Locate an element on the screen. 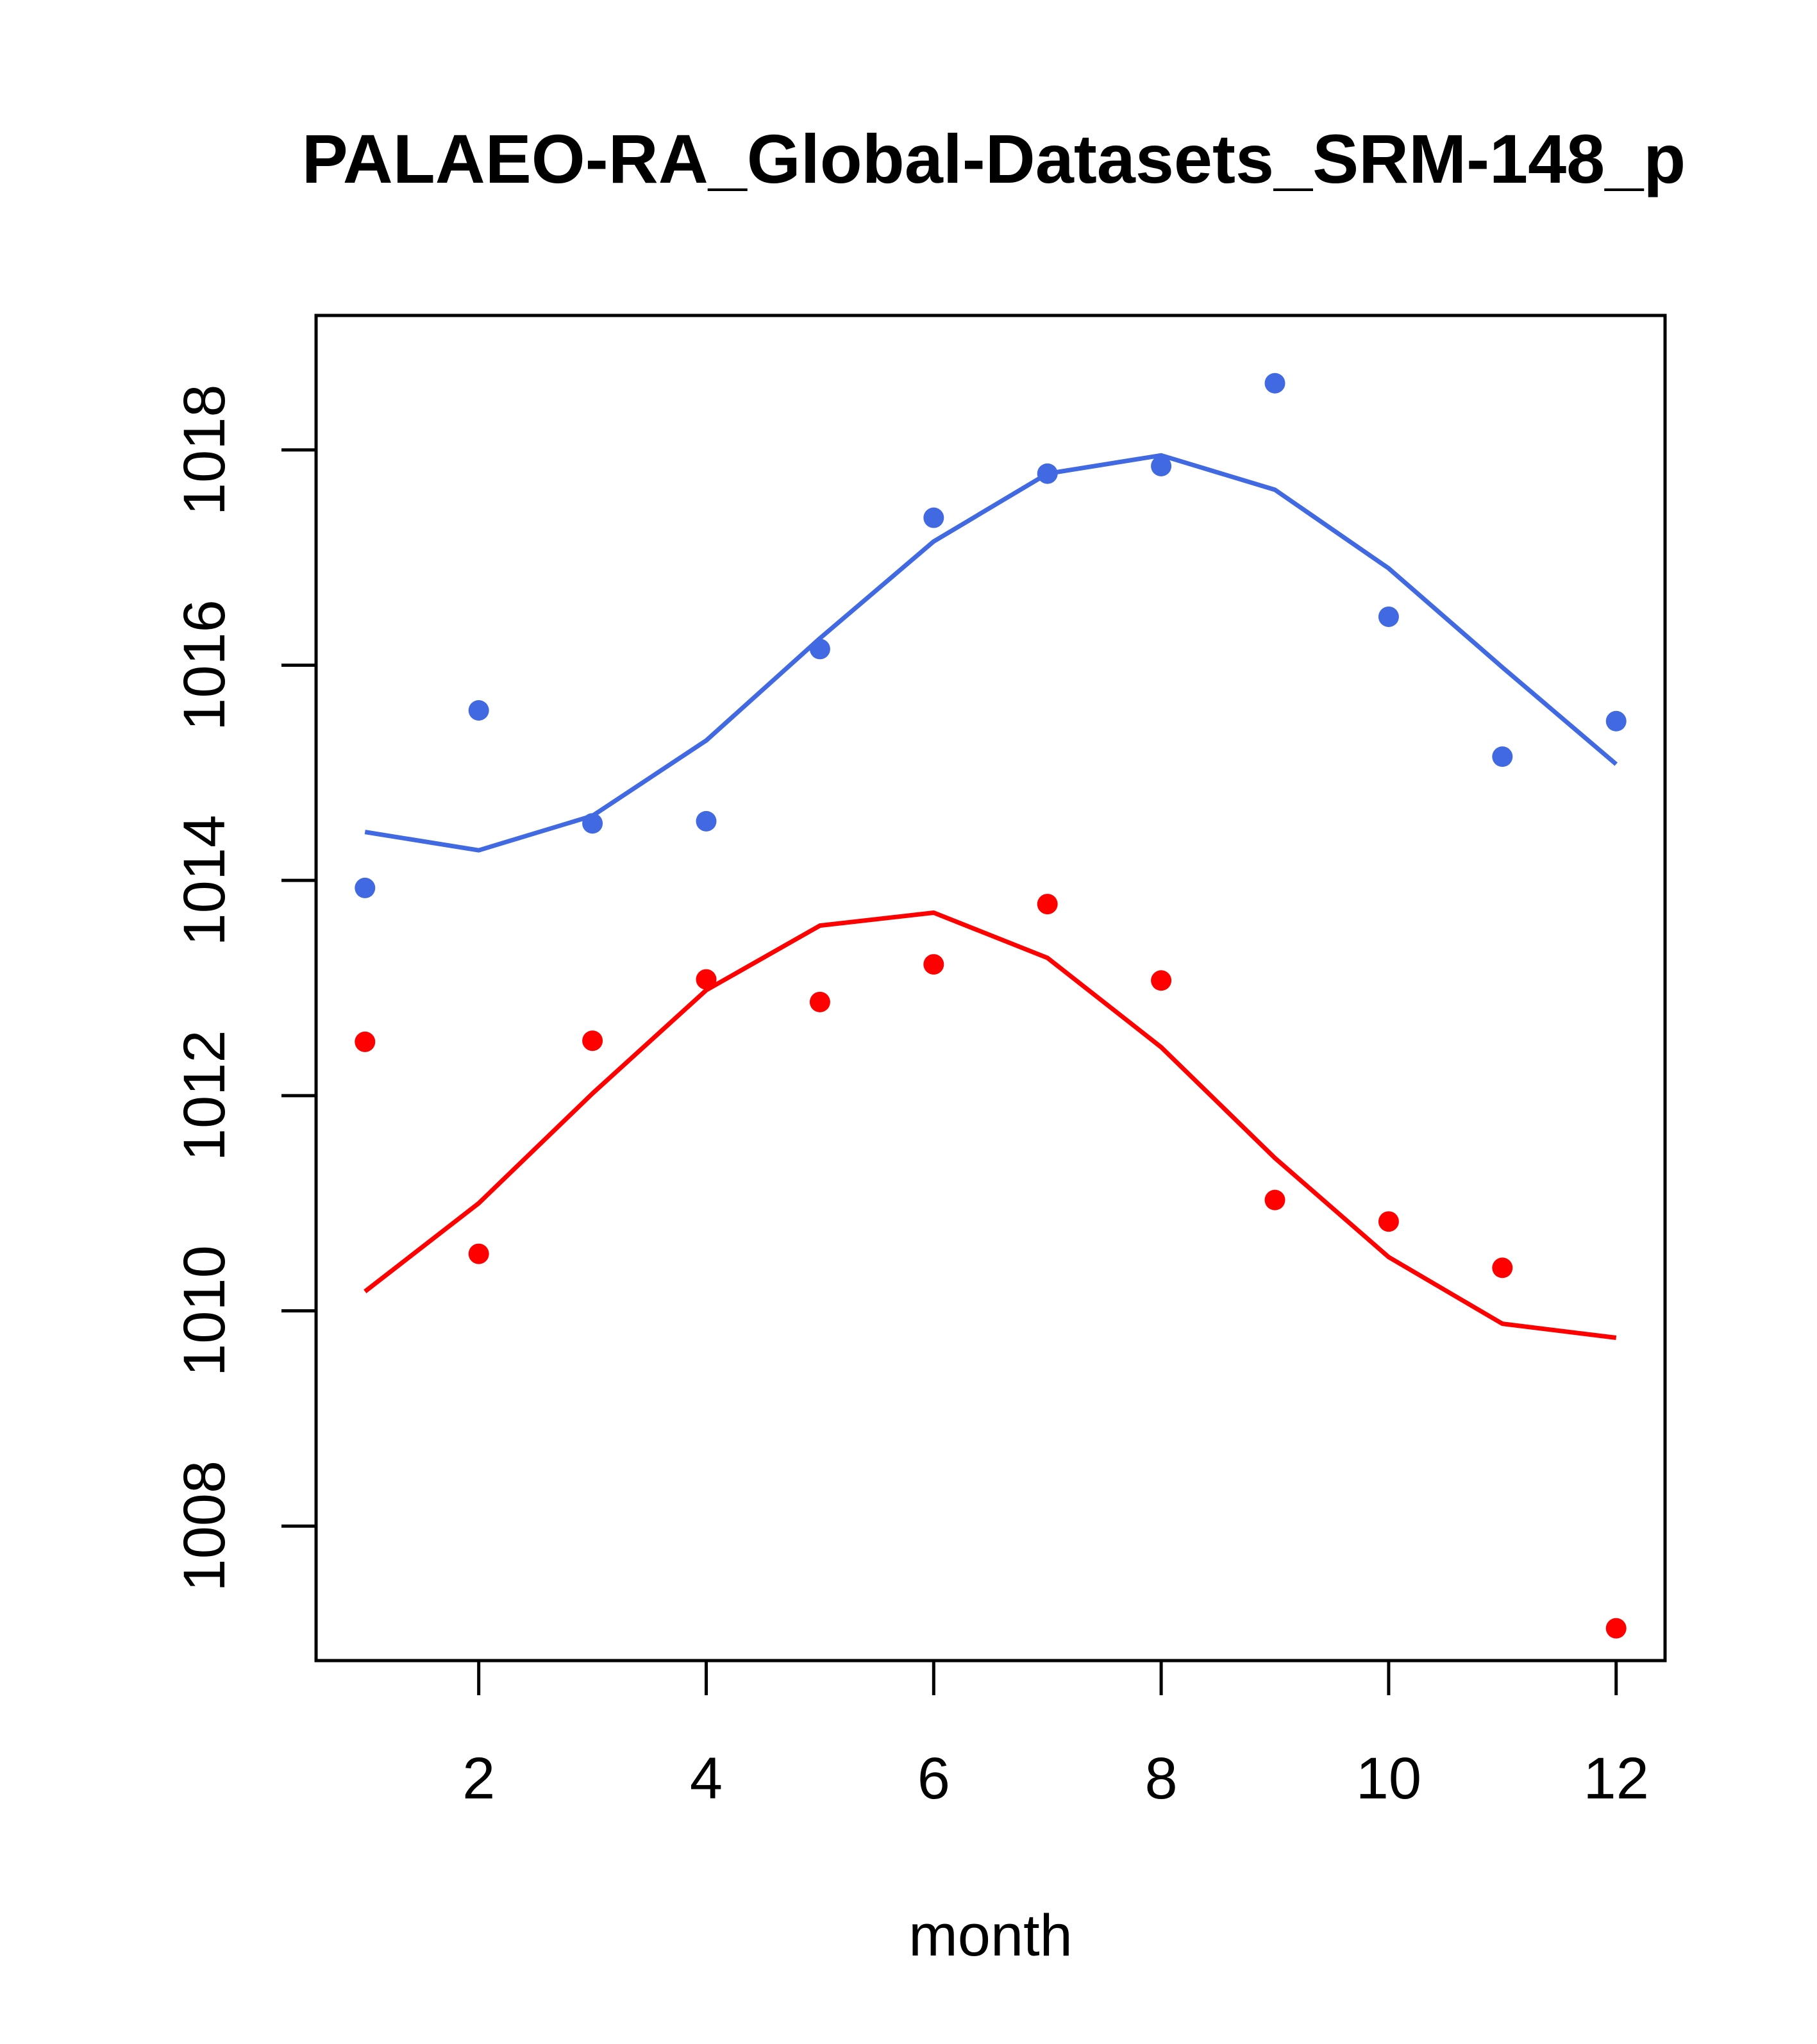 The width and height of the screenshot is (1817, 2044). y-axis: 1008 1010 1012 1014 1016 1018 is located at coordinates (245, 988).